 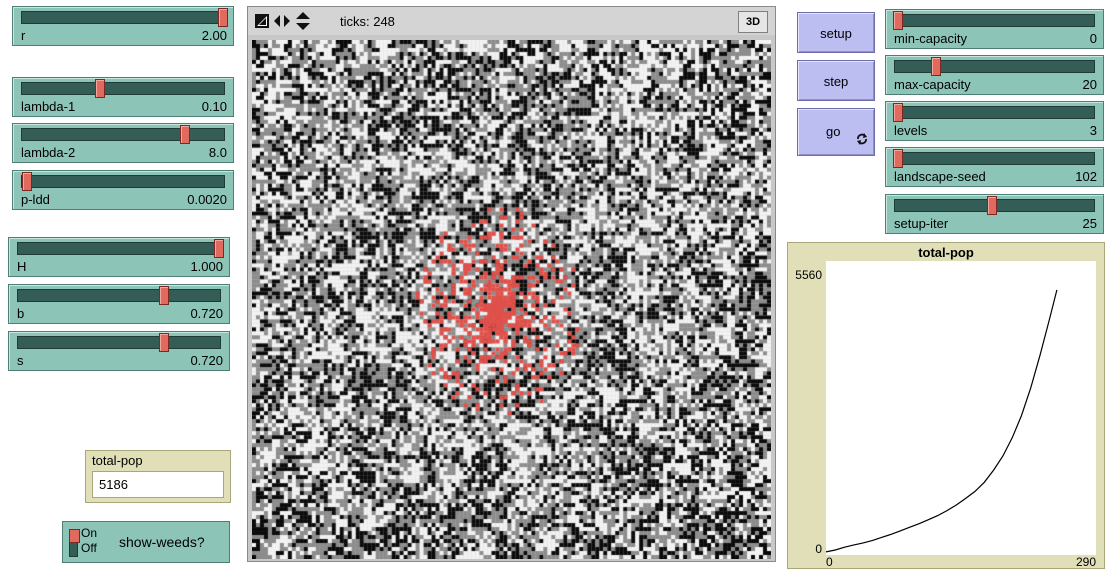 I want to click on slider-levels: levels 3, so click(x=994, y=121).